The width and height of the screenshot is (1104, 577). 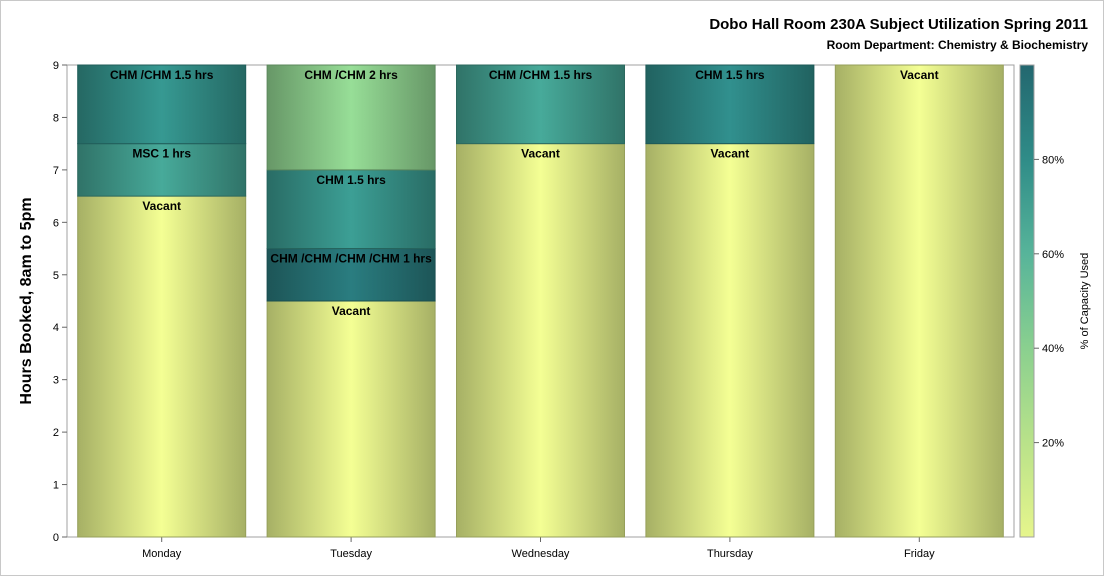 What do you see at coordinates (919, 554) in the screenshot?
I see `x-tick-label: Friday` at bounding box center [919, 554].